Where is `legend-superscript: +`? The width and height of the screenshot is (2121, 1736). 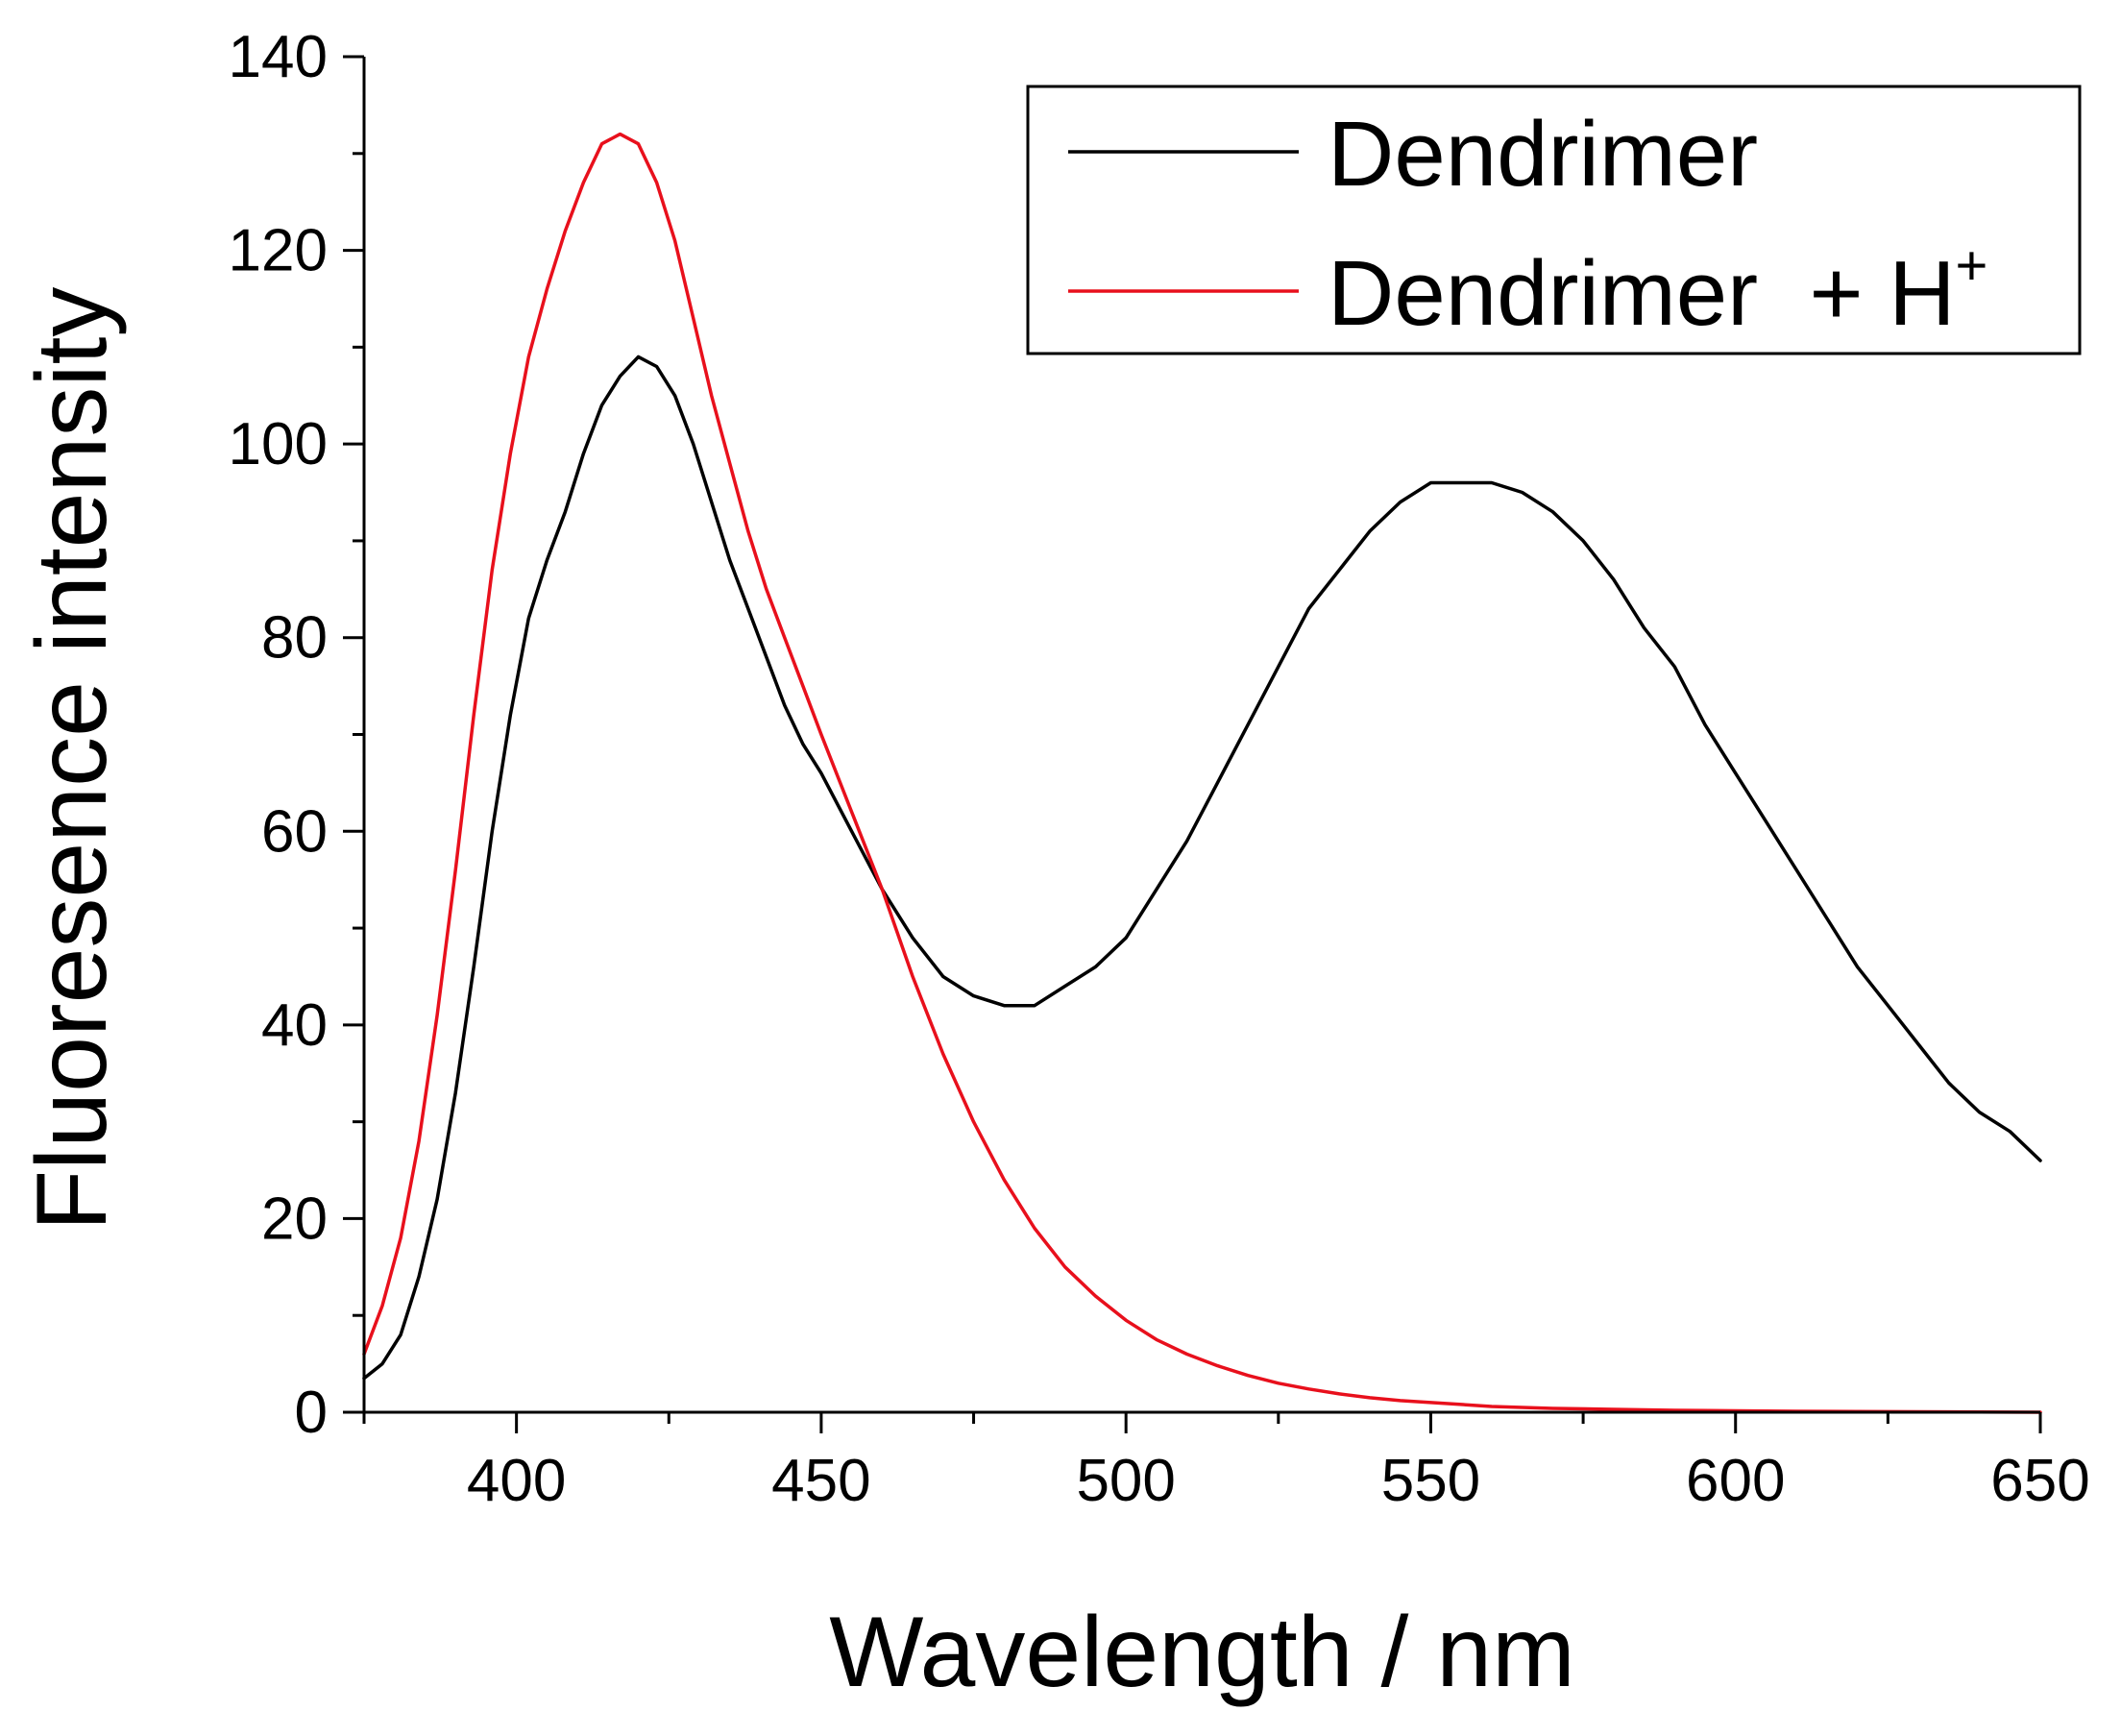 legend-superscript: + is located at coordinates (1972, 265).